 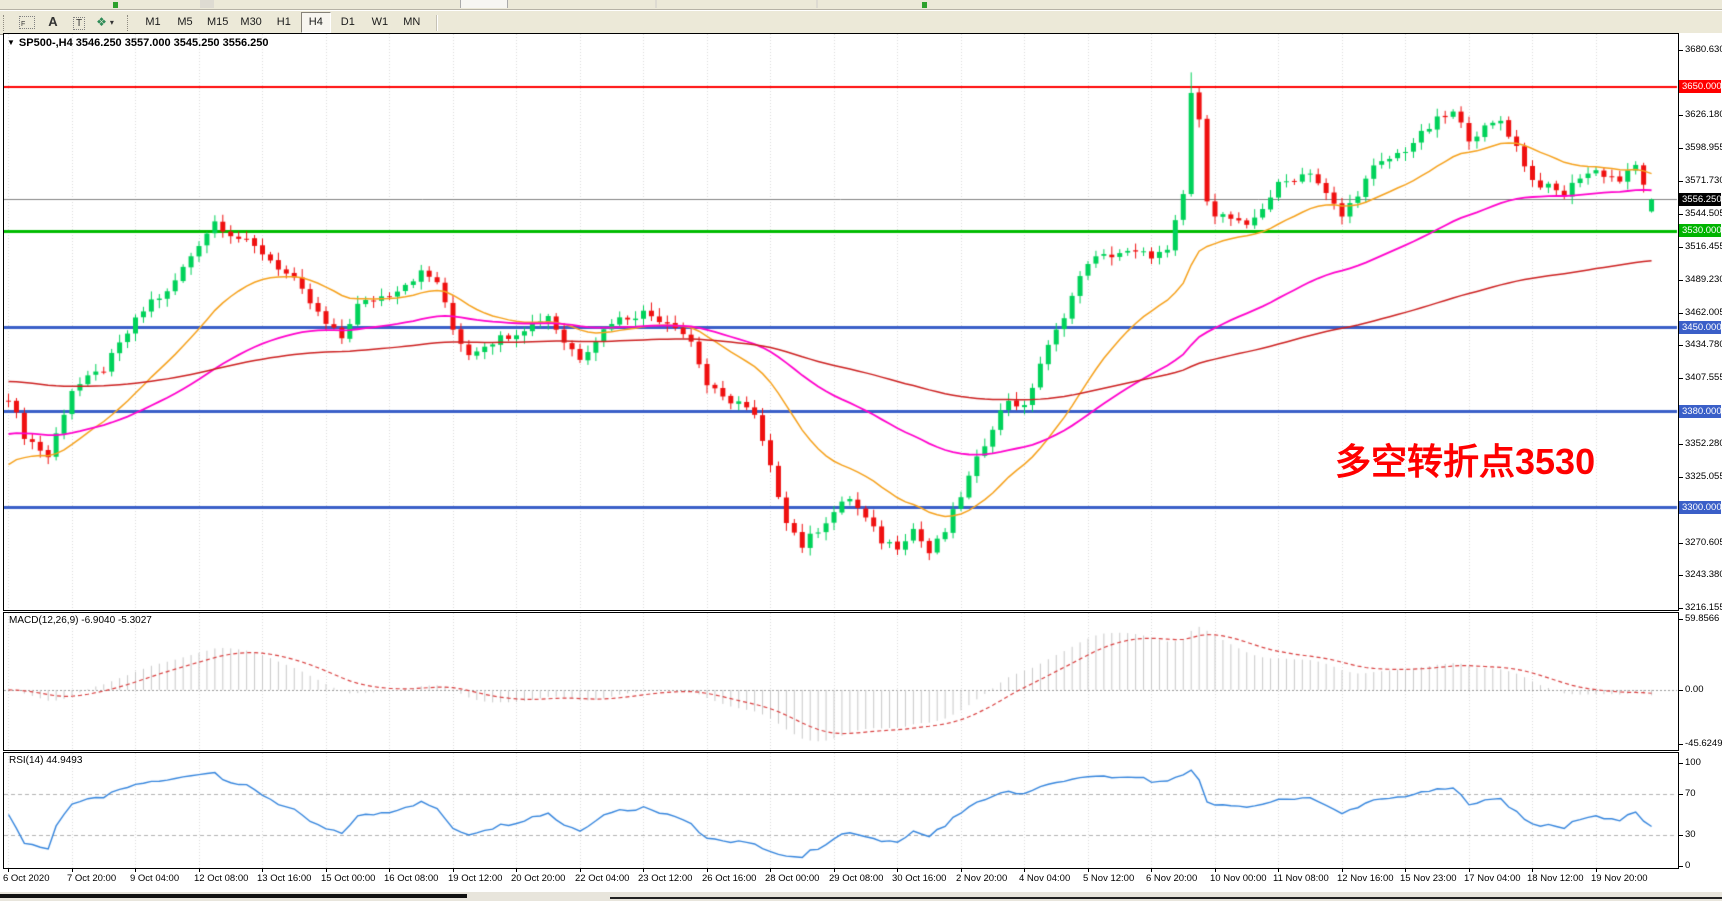 I want to click on object-style-icon: ❖ ▾, so click(x=105, y=22).